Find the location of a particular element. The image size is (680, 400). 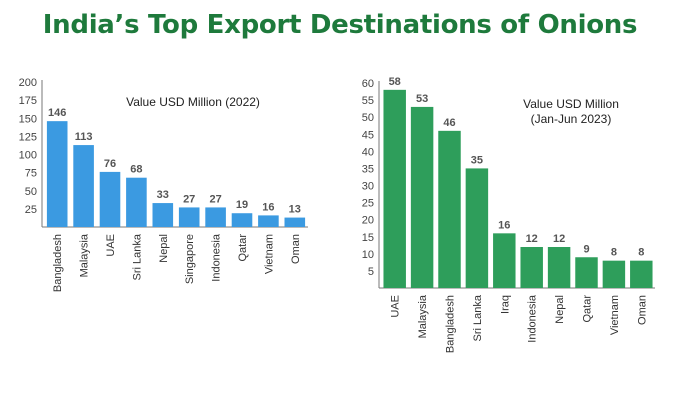

chart1-title: Value USD Million (2022) is located at coordinates (193, 102).